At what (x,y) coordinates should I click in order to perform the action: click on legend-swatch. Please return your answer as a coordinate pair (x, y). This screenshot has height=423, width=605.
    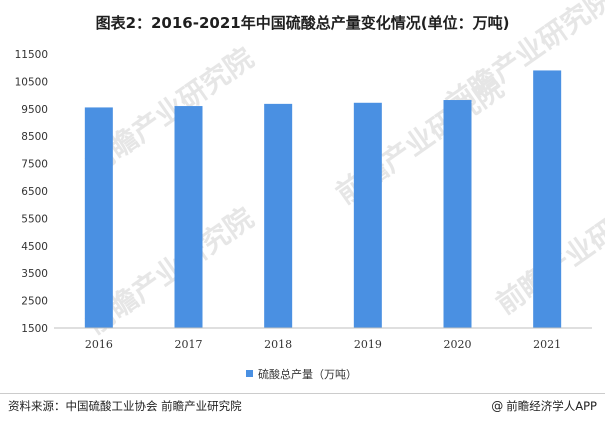
    Looking at the image, I should click on (249, 373).